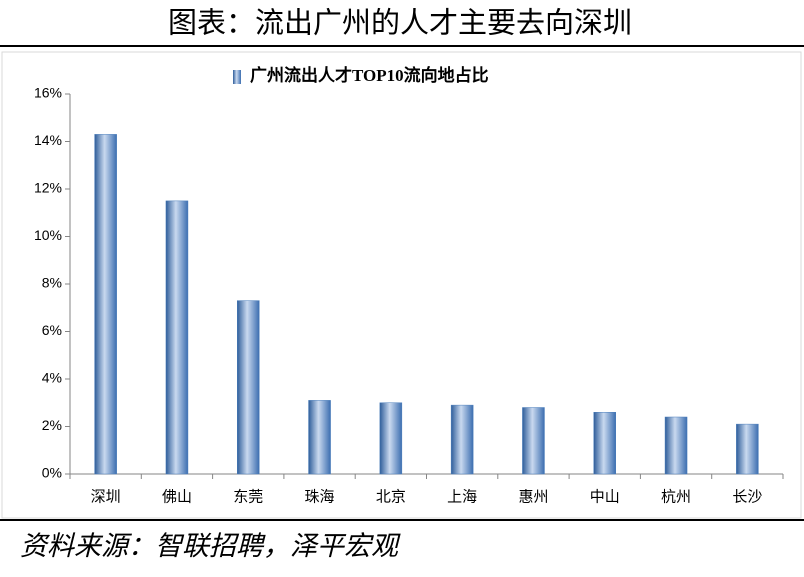 The image size is (804, 577). Describe the element at coordinates (320, 496) in the screenshot. I see `x-tick-label: 珠海` at that location.